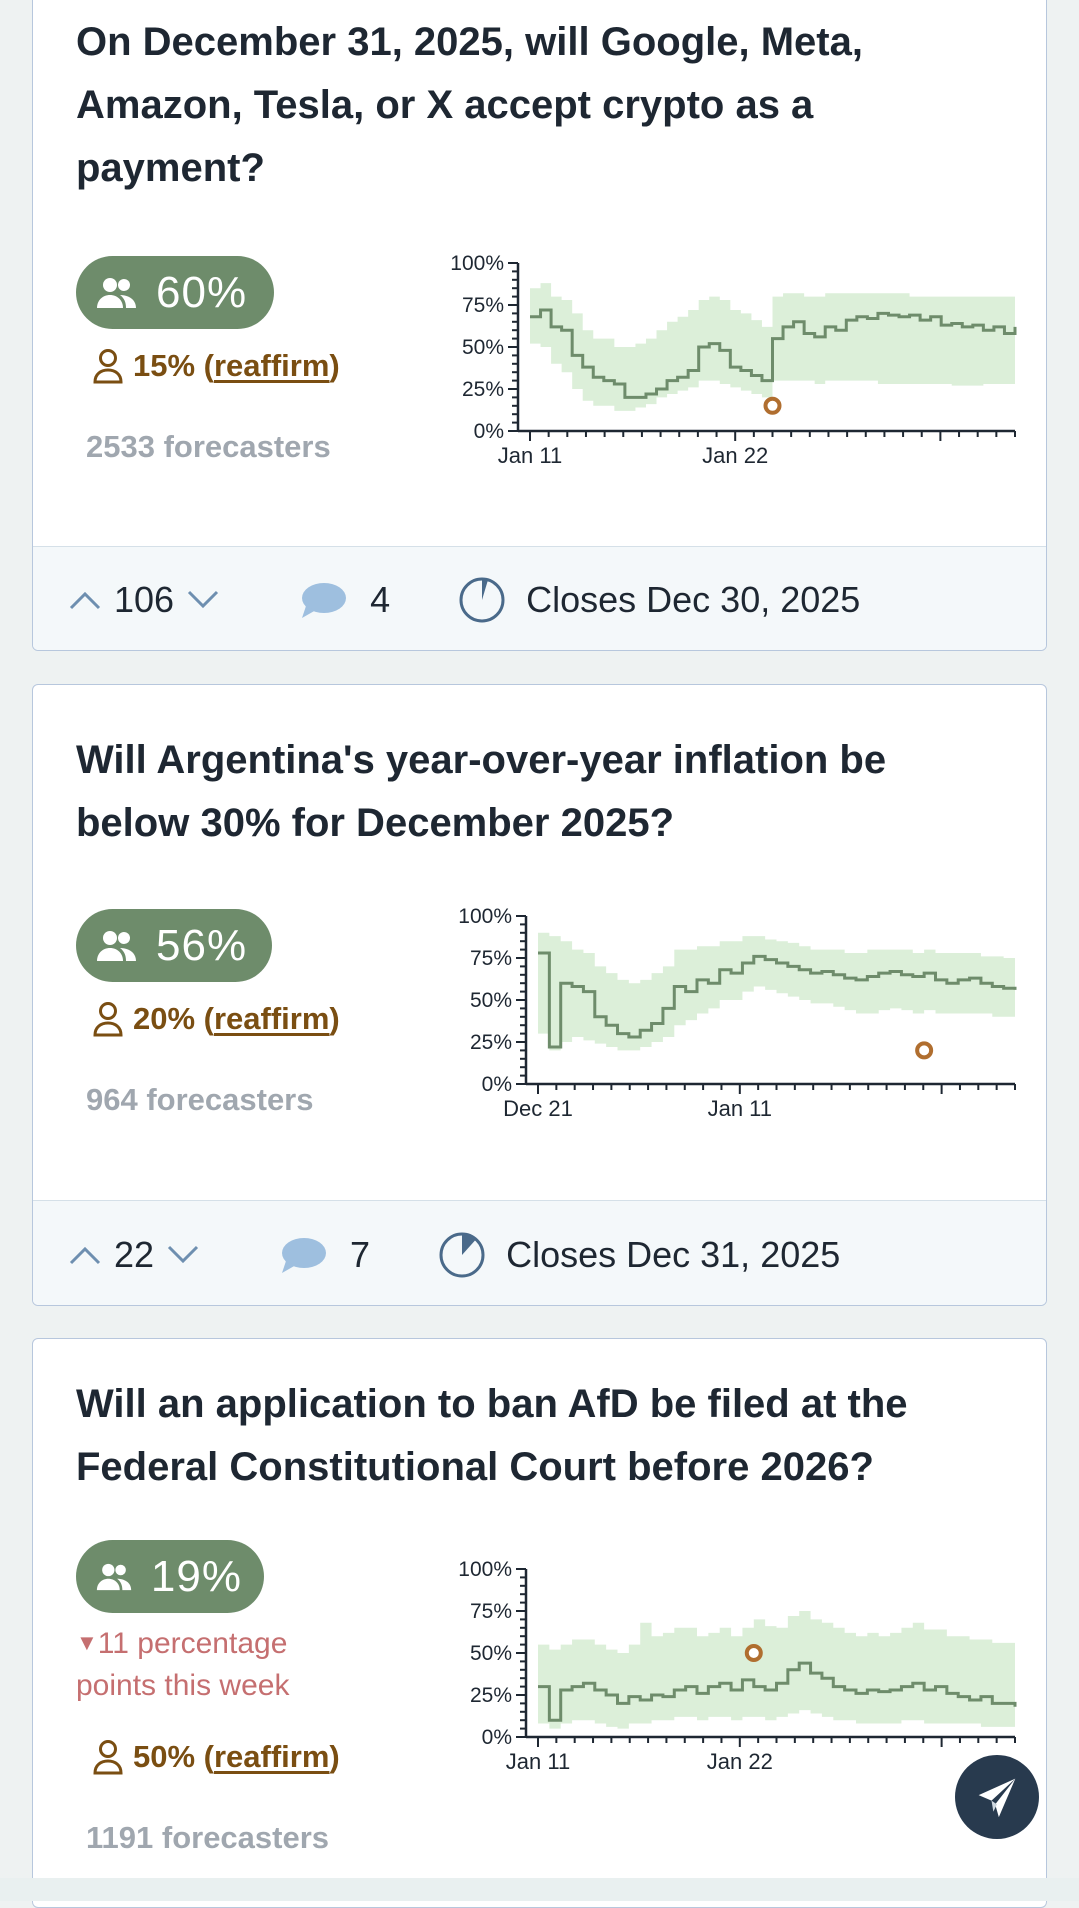 Image resolution: width=1079 pixels, height=1908 pixels. What do you see at coordinates (202, 945) in the screenshot?
I see `community-prediction-value: 56%` at bounding box center [202, 945].